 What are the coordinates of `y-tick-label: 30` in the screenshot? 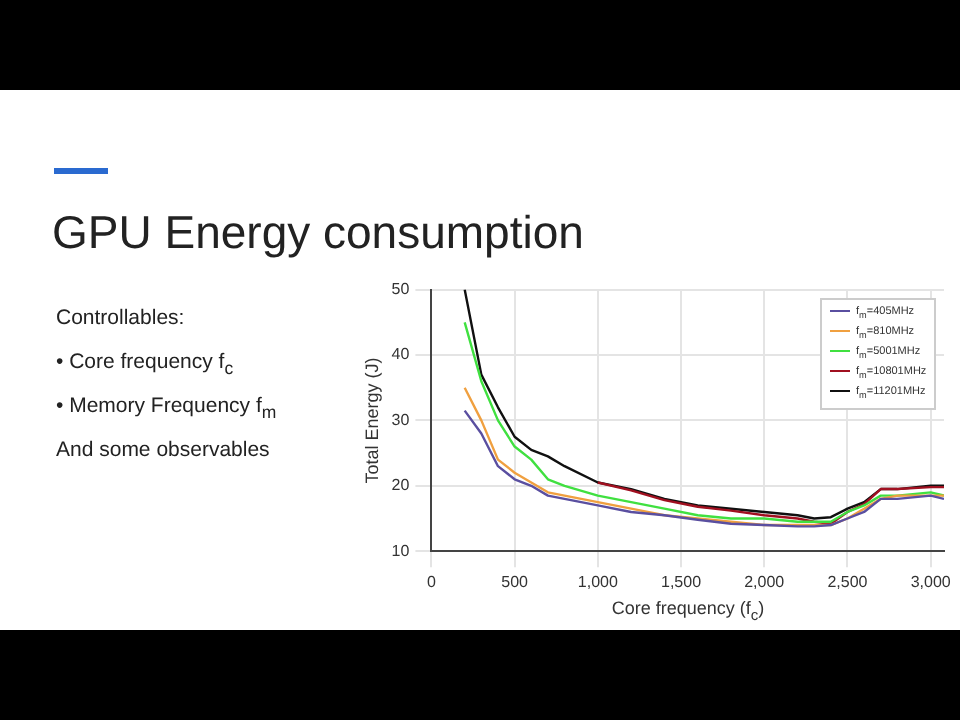 It's located at (401, 419).